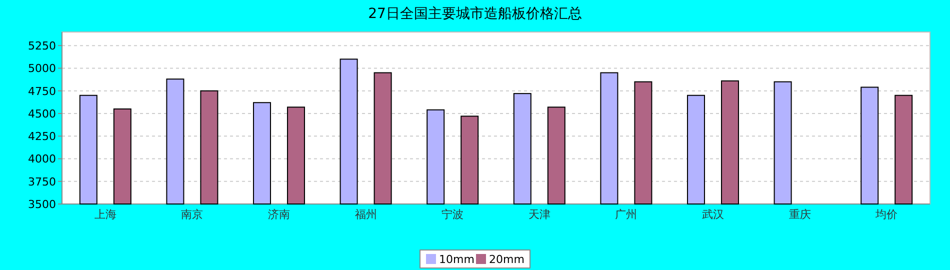  I want to click on chart-title: 27日全国主要城市造船板价格汇总, so click(475, 14).